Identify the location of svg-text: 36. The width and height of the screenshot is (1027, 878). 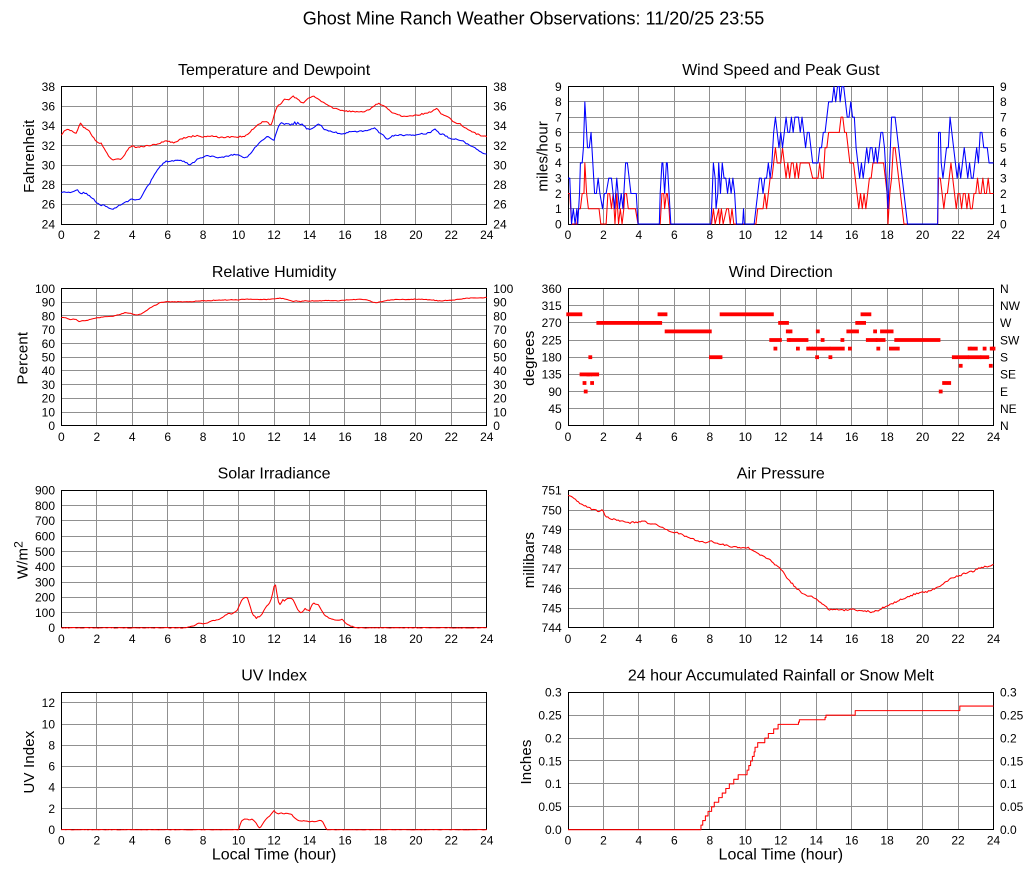
(500, 107).